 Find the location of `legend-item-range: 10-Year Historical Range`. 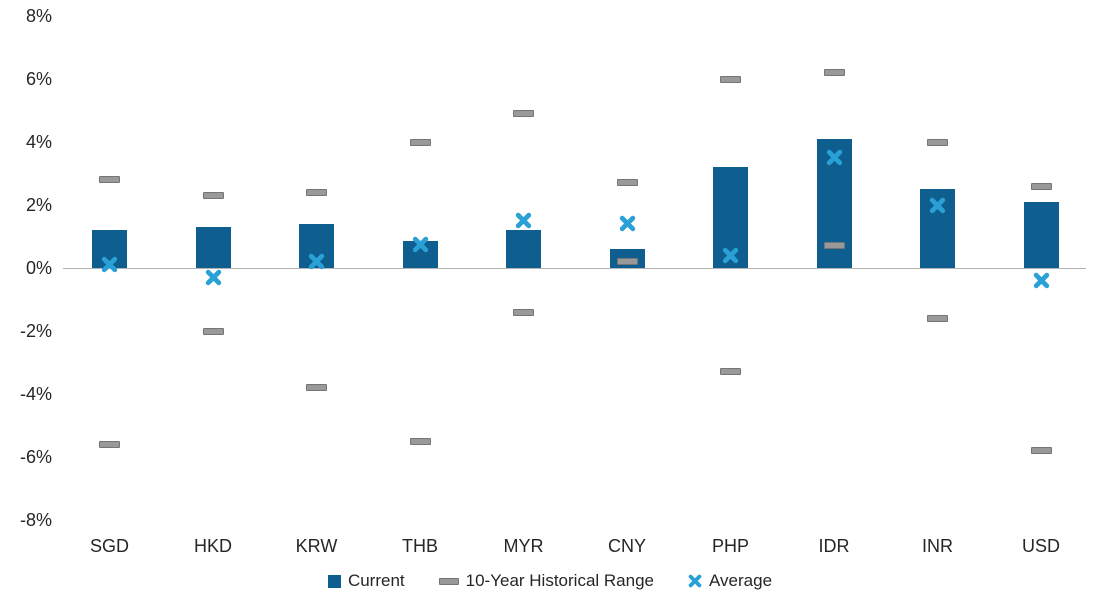

legend-item-range: 10-Year Historical Range is located at coordinates (546, 581).